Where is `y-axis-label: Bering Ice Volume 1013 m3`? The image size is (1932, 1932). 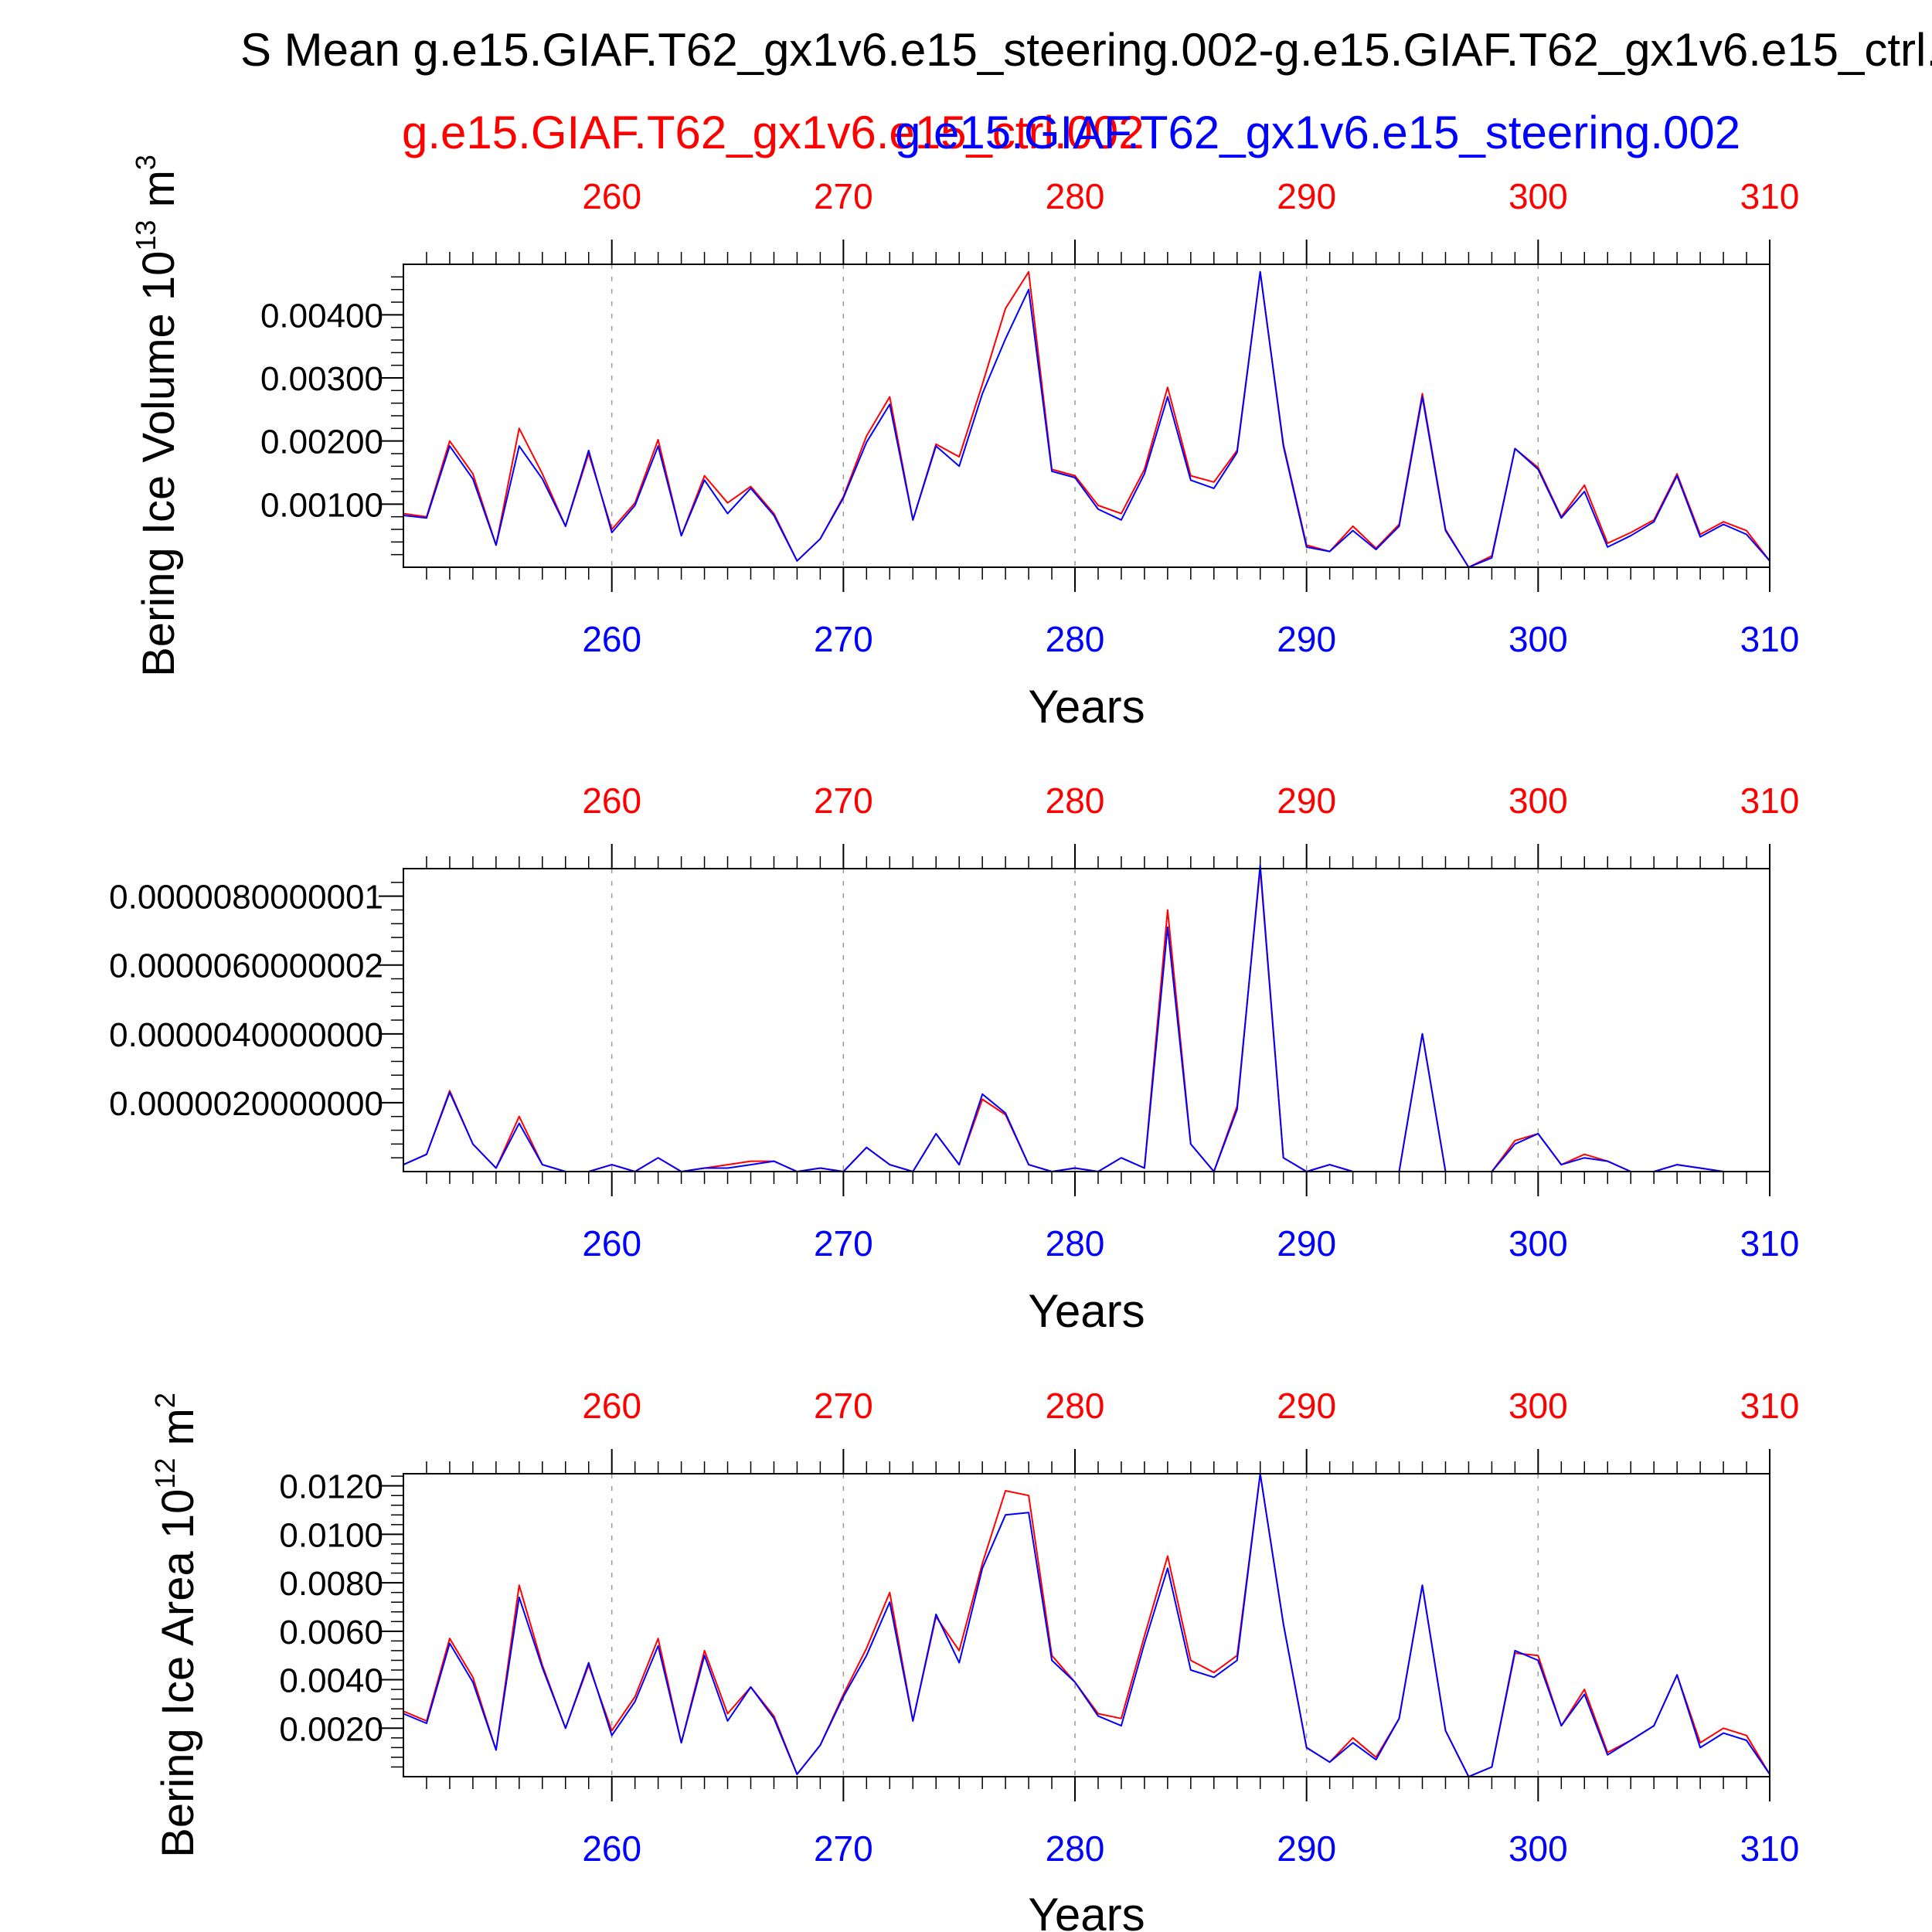 y-axis-label: Bering Ice Volume 1013 m3 is located at coordinates (157, 416).